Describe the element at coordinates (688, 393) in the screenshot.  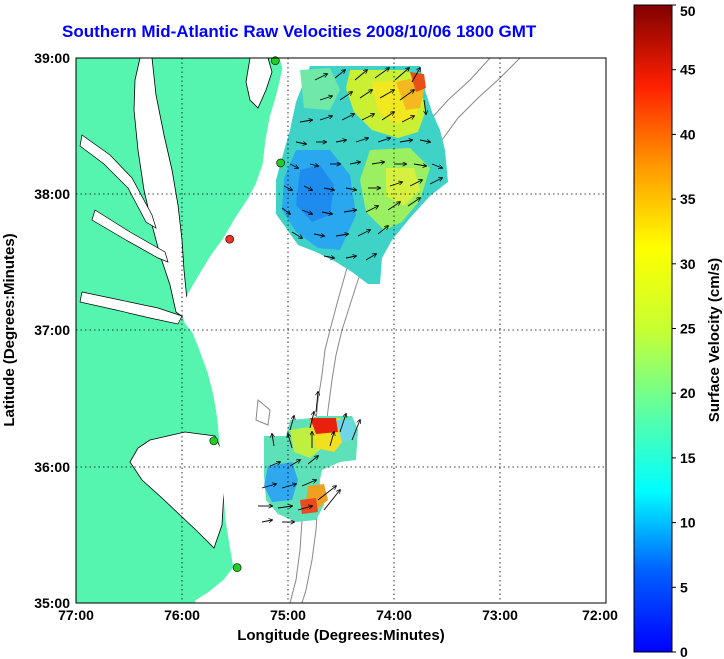
I see `colorbar-tick-label: 20` at that location.